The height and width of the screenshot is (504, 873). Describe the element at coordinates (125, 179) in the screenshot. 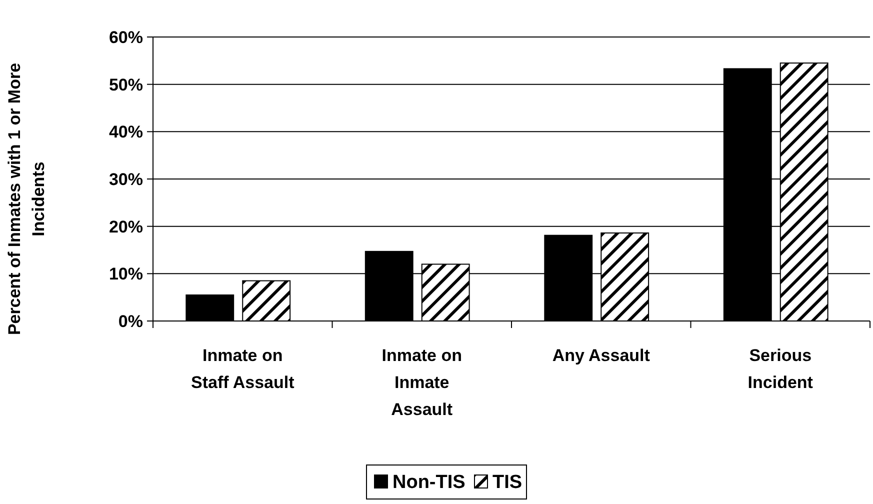

I see `y-tick-label: 30%` at that location.